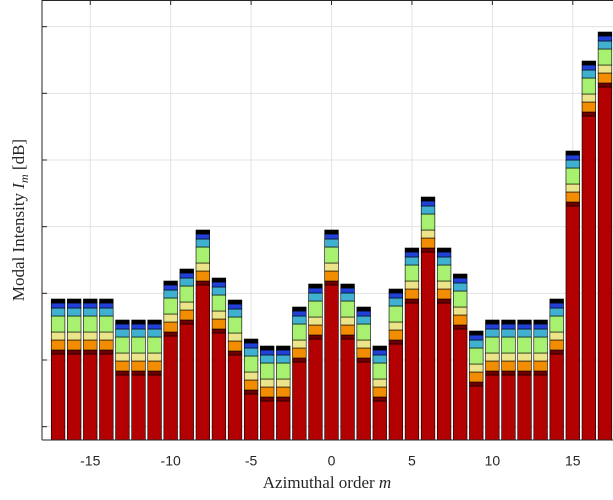  What do you see at coordinates (90, 461) in the screenshot?
I see `x-tick-label: -15` at bounding box center [90, 461].